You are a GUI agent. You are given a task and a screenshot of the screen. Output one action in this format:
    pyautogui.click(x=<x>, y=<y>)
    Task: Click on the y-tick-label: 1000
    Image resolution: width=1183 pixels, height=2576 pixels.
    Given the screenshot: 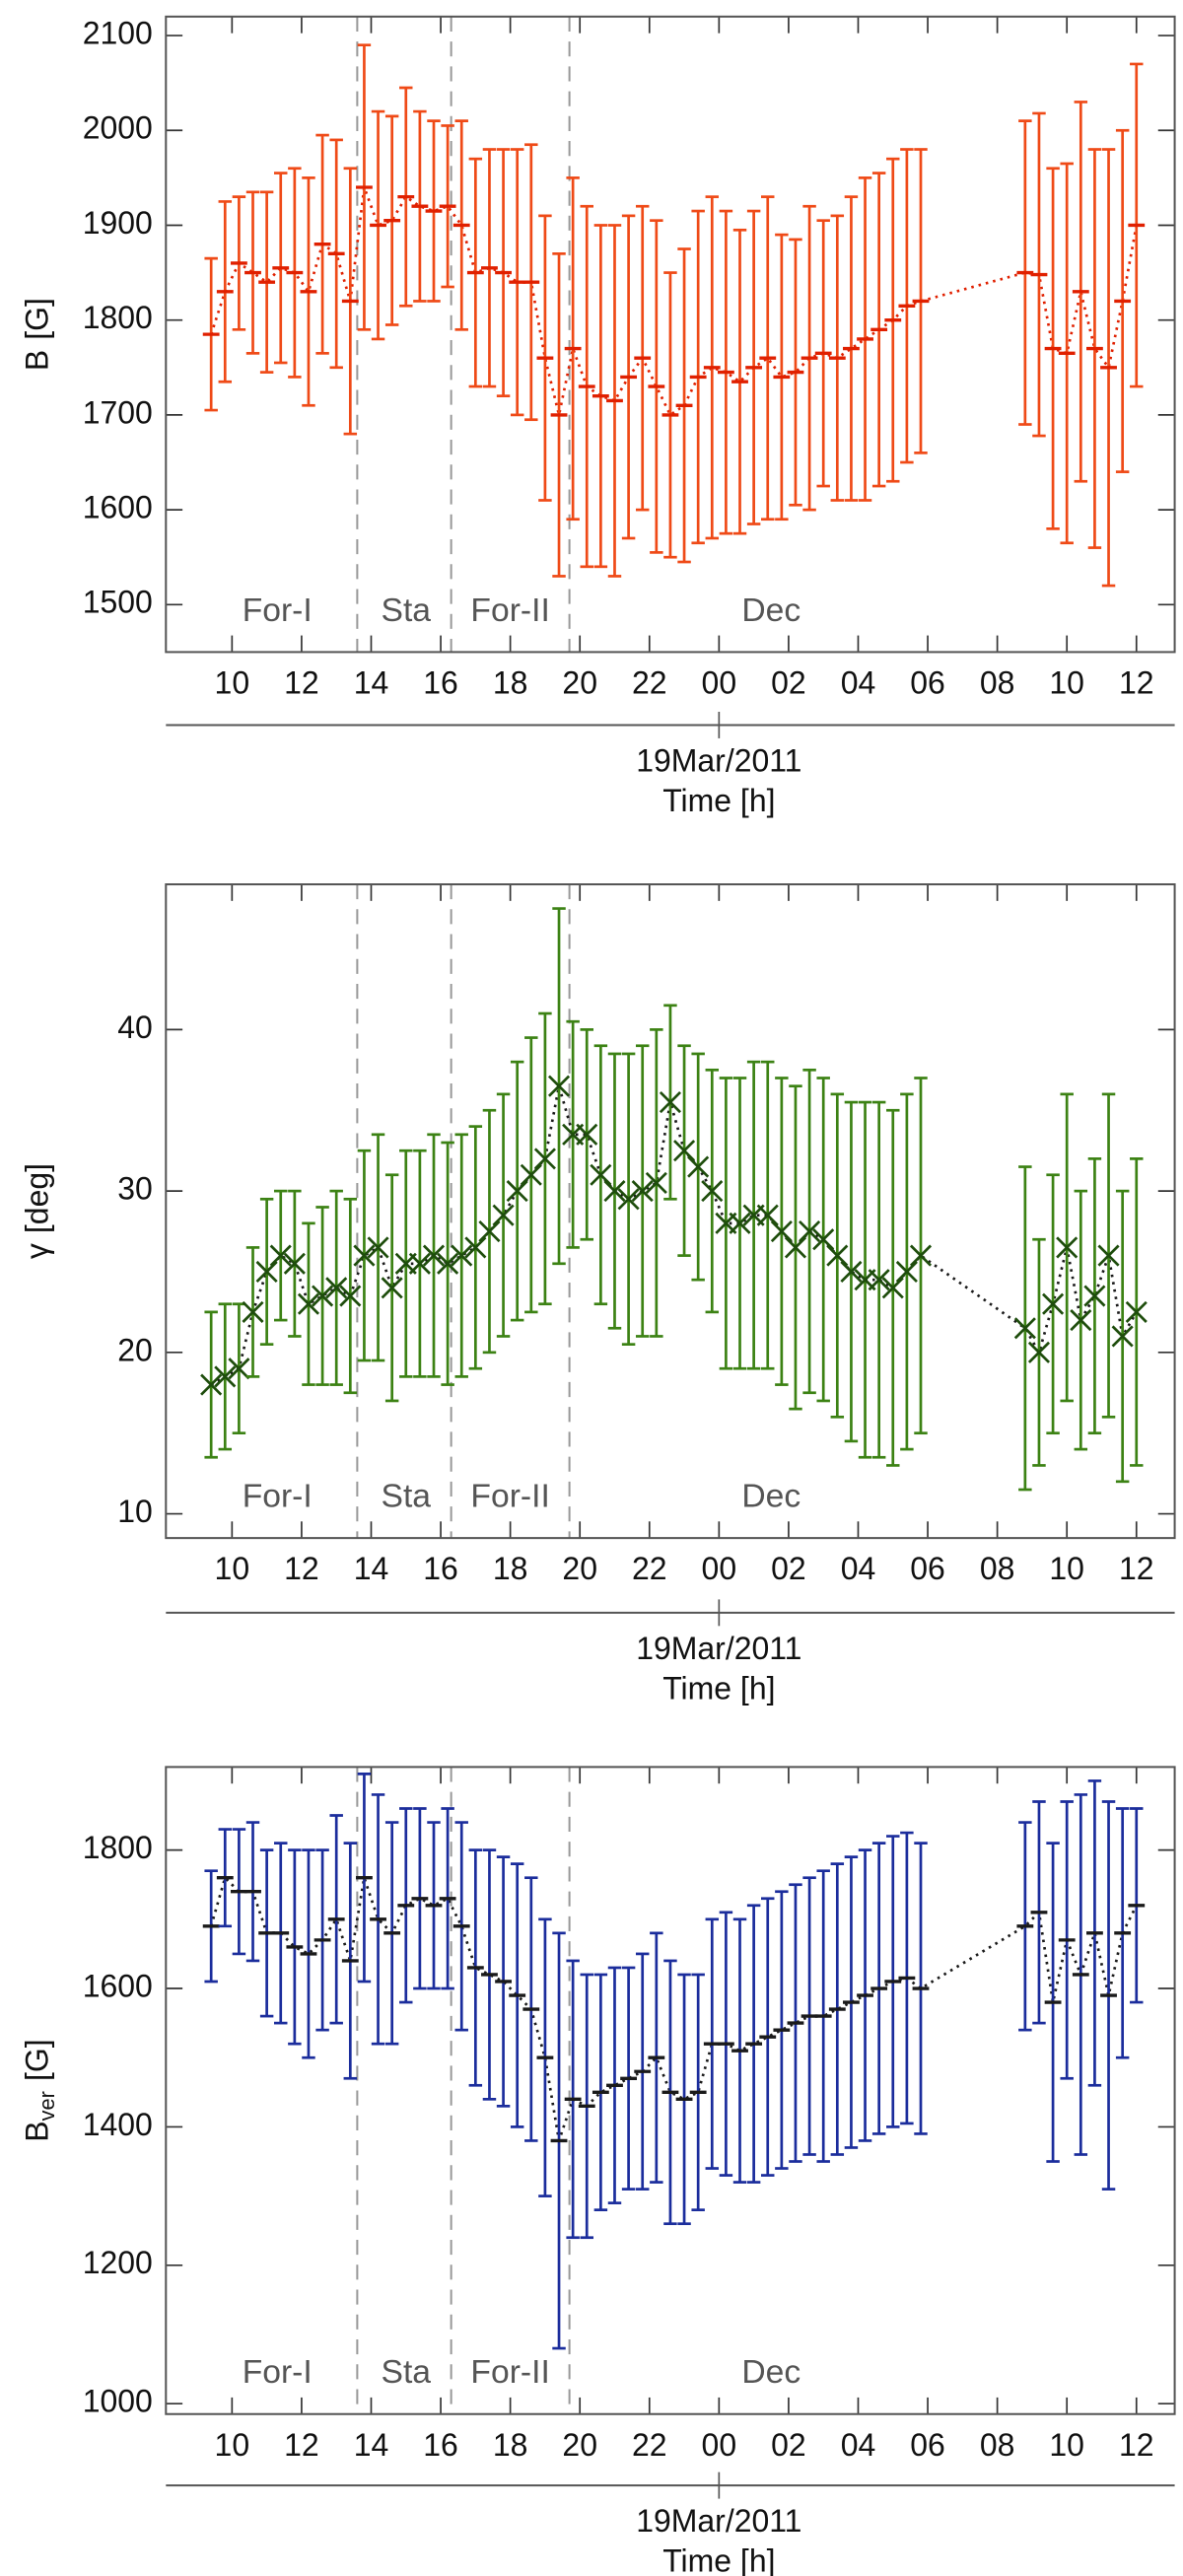 What is the action you would take?
    pyautogui.click(x=118, y=2402)
    